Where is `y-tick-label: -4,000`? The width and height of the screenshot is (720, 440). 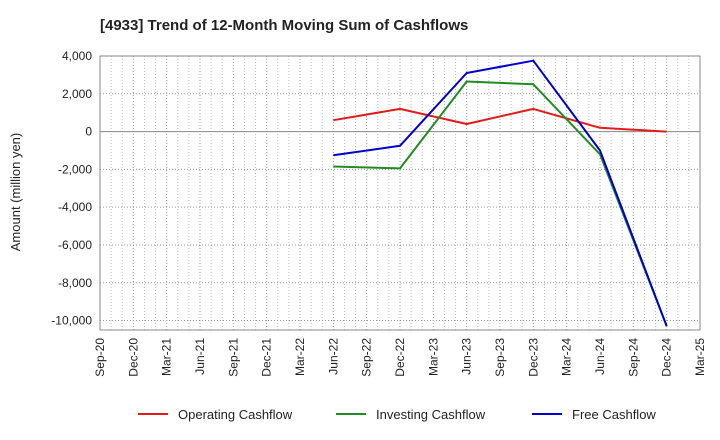 y-tick-label: -4,000 is located at coordinates (75, 207).